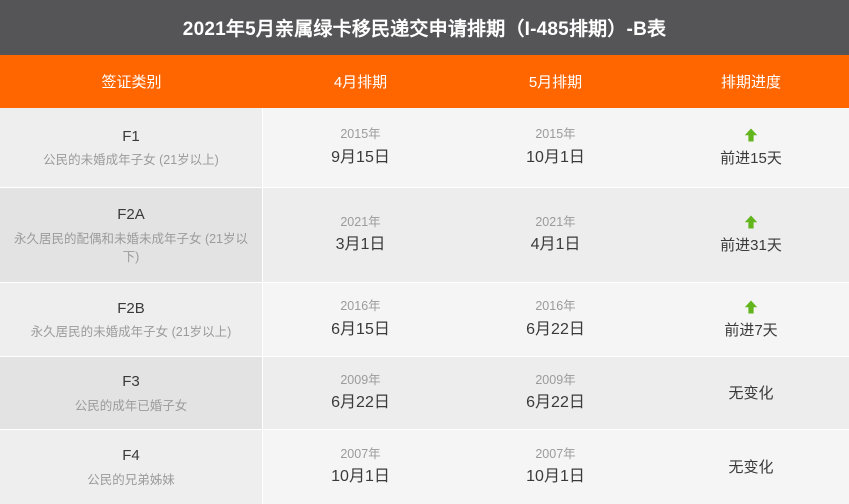 Image resolution: width=849 pixels, height=504 pixels. I want to click on cell-may-date: 2016年 6月22日, so click(555, 319).